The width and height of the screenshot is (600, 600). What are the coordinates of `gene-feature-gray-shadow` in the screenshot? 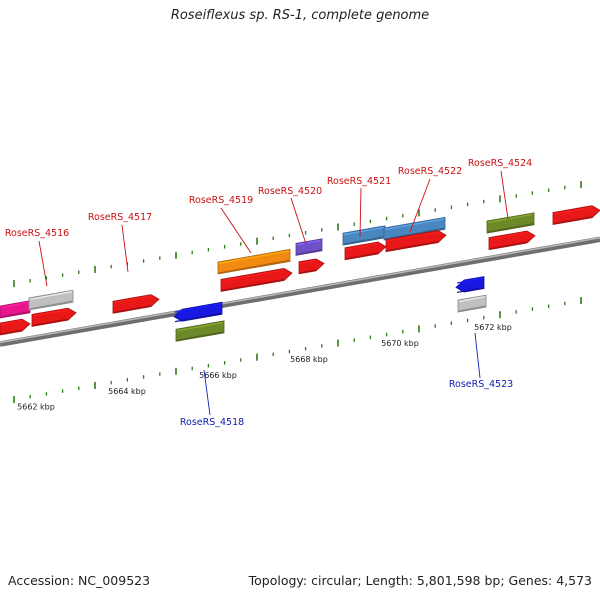 It's located at (51, 305).